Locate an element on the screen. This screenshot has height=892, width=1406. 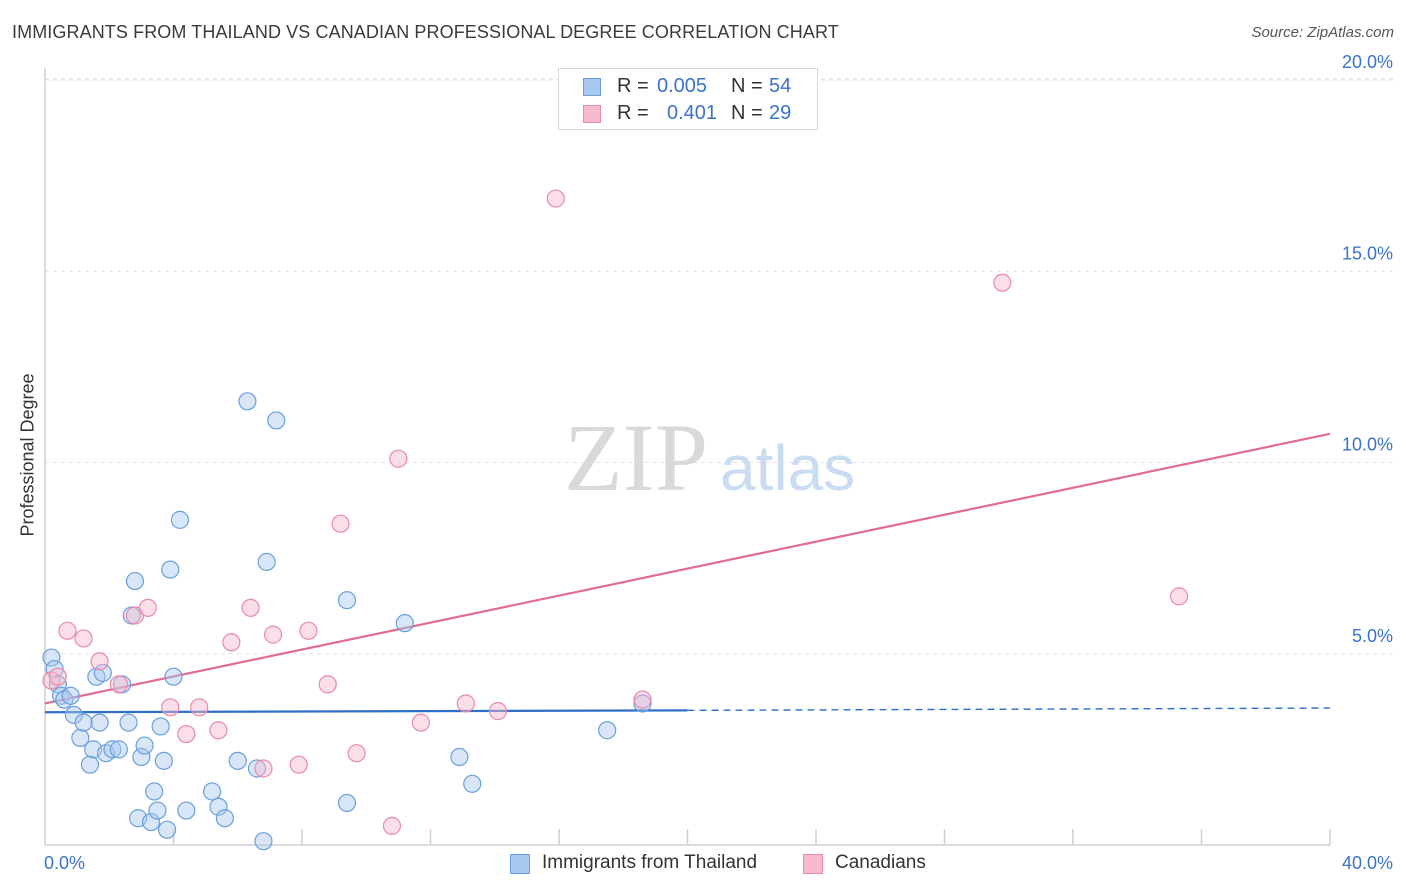
n-value: 54 is located at coordinates (780, 86).